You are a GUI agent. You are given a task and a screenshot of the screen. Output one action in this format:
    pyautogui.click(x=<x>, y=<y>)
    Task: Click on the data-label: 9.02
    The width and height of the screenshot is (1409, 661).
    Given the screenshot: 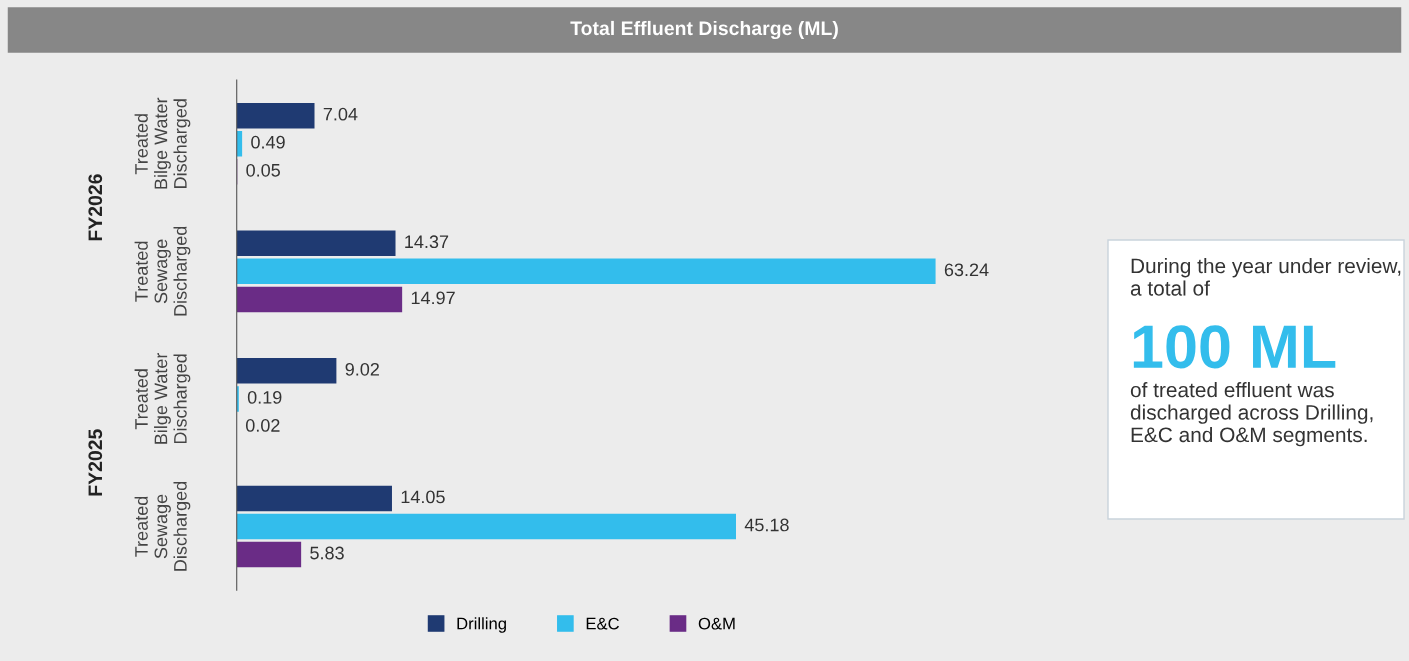 What is the action you would take?
    pyautogui.click(x=362, y=369)
    